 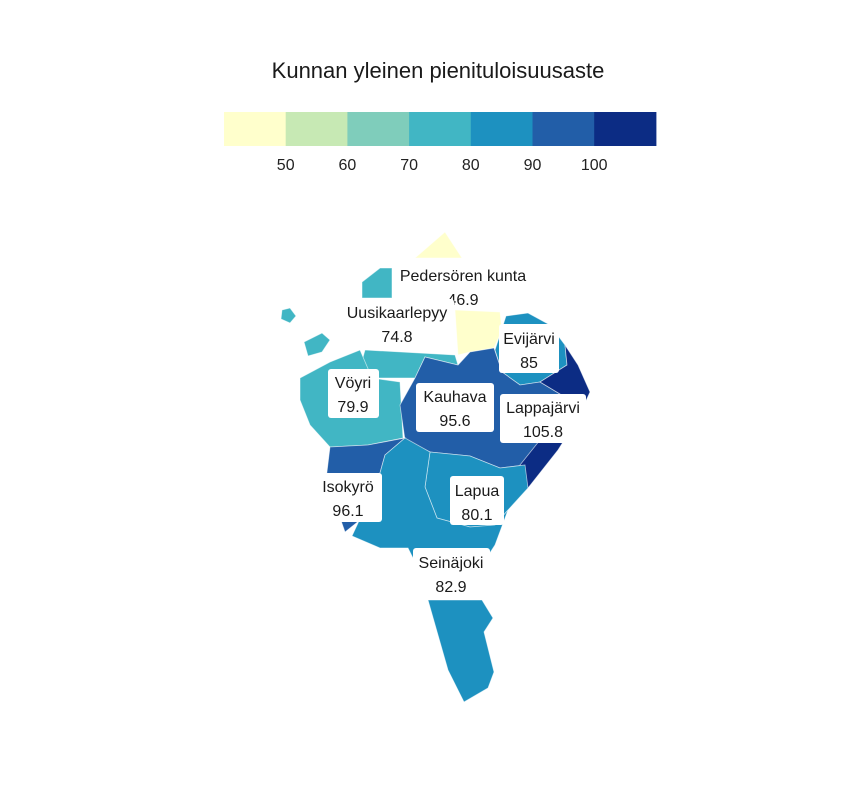 I want to click on label-name: Kauhava, so click(x=454, y=397).